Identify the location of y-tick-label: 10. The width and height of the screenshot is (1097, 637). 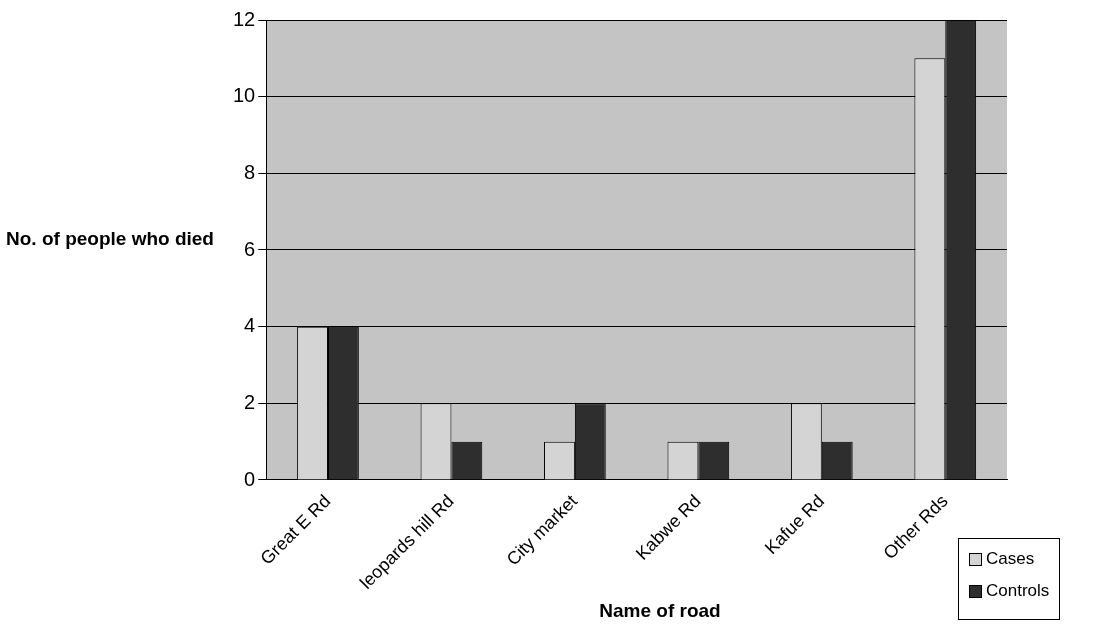
(244, 95).